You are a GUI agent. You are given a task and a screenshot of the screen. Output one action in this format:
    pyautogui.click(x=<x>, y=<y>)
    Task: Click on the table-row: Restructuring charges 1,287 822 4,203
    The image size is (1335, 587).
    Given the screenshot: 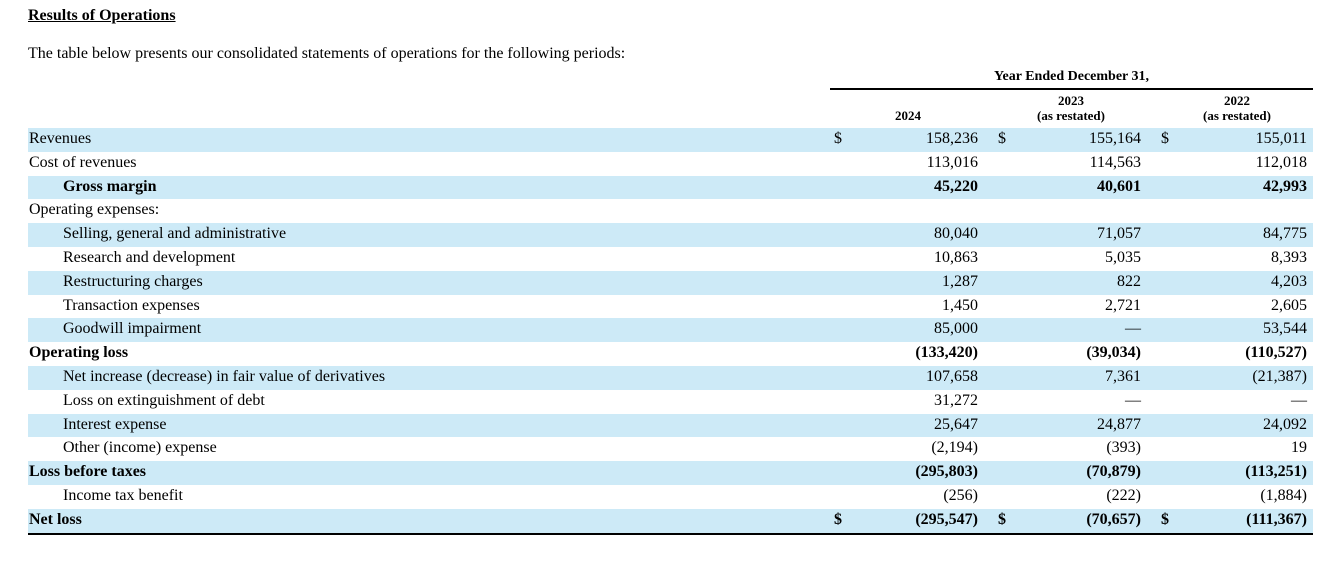 What is the action you would take?
    pyautogui.click(x=670, y=282)
    